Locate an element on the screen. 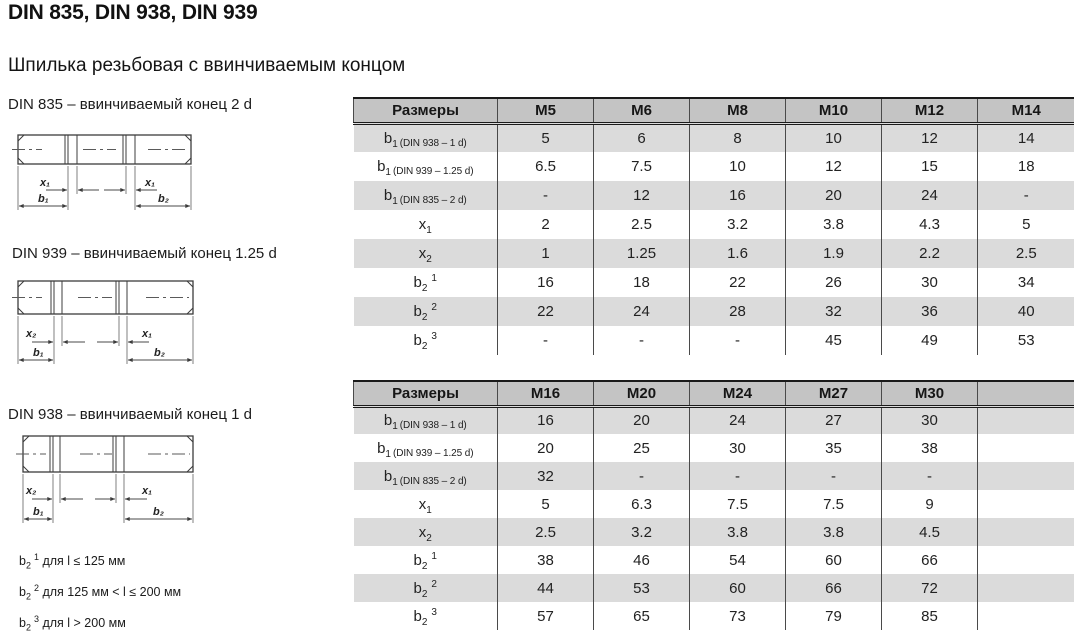 This screenshot has width=1074, height=643. value-cell: 54 is located at coordinates (737, 560).